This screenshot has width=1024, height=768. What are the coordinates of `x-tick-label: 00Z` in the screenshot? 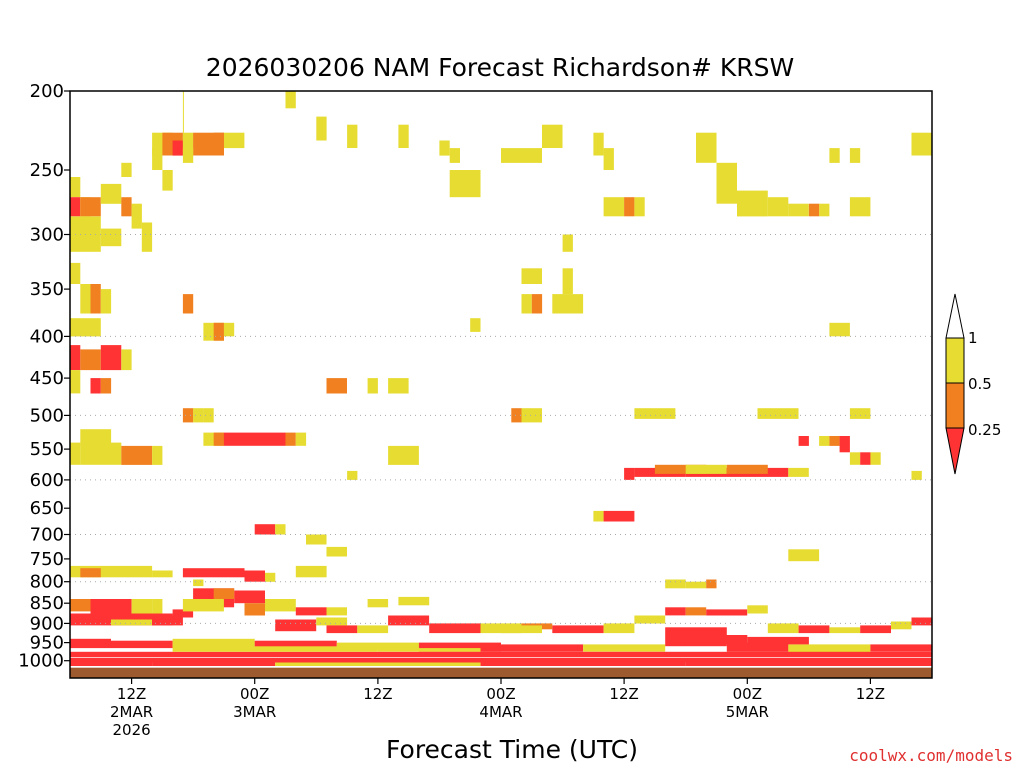 It's located at (747, 694).